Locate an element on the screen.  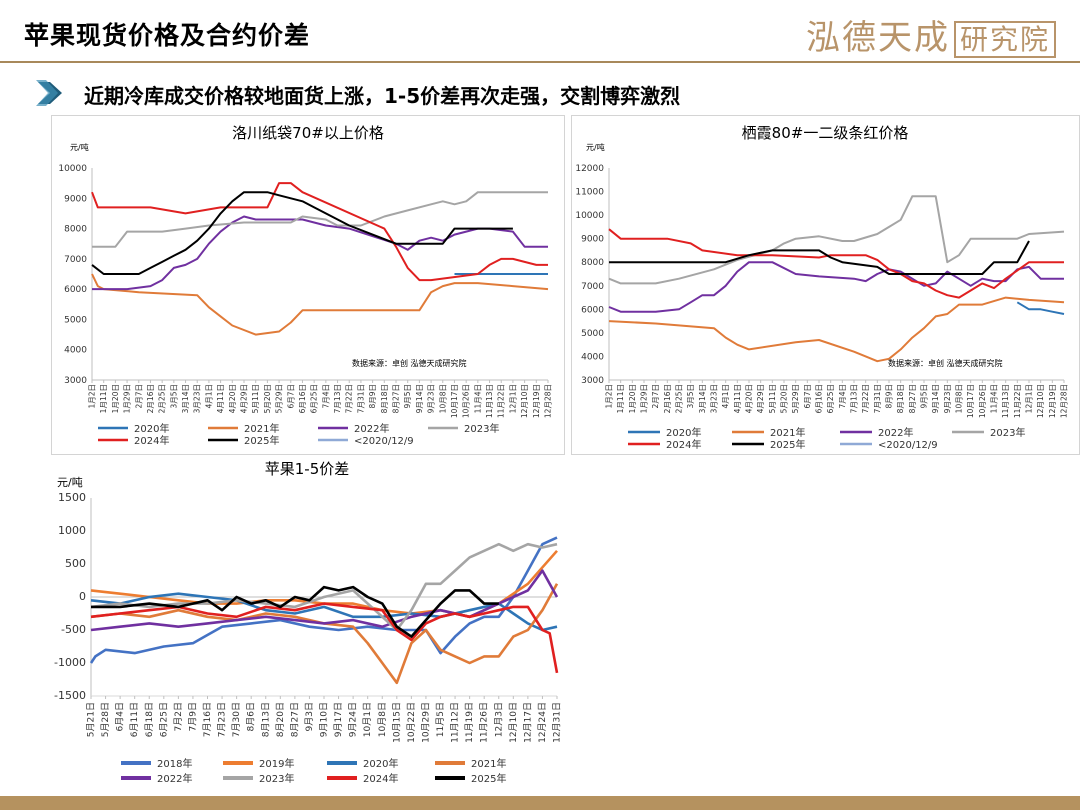
x-tick-label: 10月29日 is located at coordinates (425, 722).